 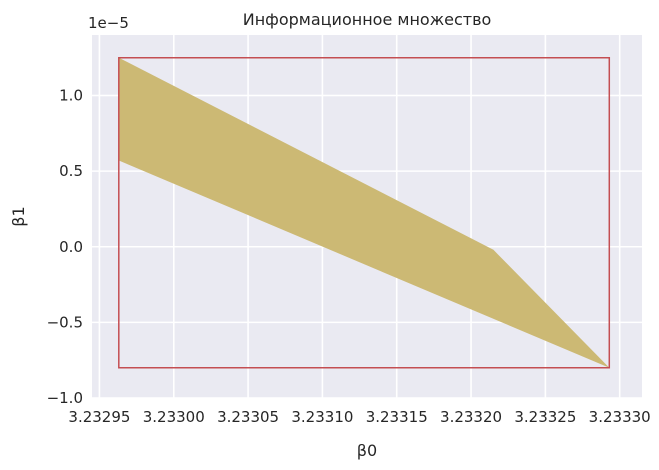 I want to click on x-axis-label: β0, so click(x=367, y=450).